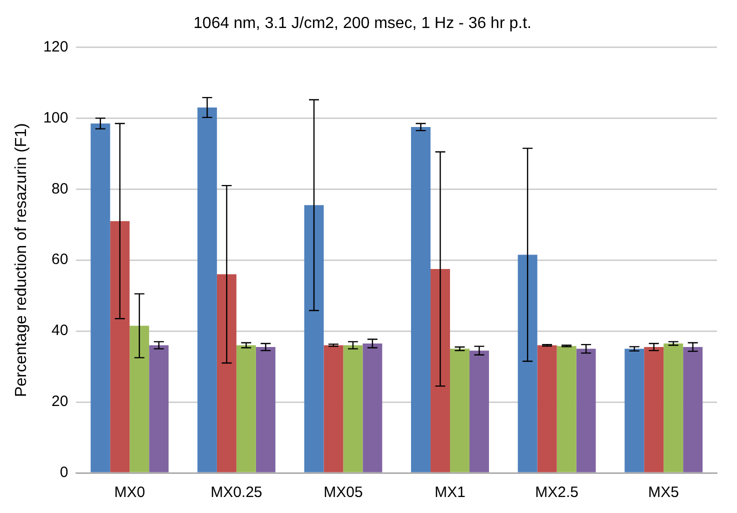 The height and width of the screenshot is (513, 737). What do you see at coordinates (343, 493) in the screenshot?
I see `x-tick-label: MX05` at bounding box center [343, 493].